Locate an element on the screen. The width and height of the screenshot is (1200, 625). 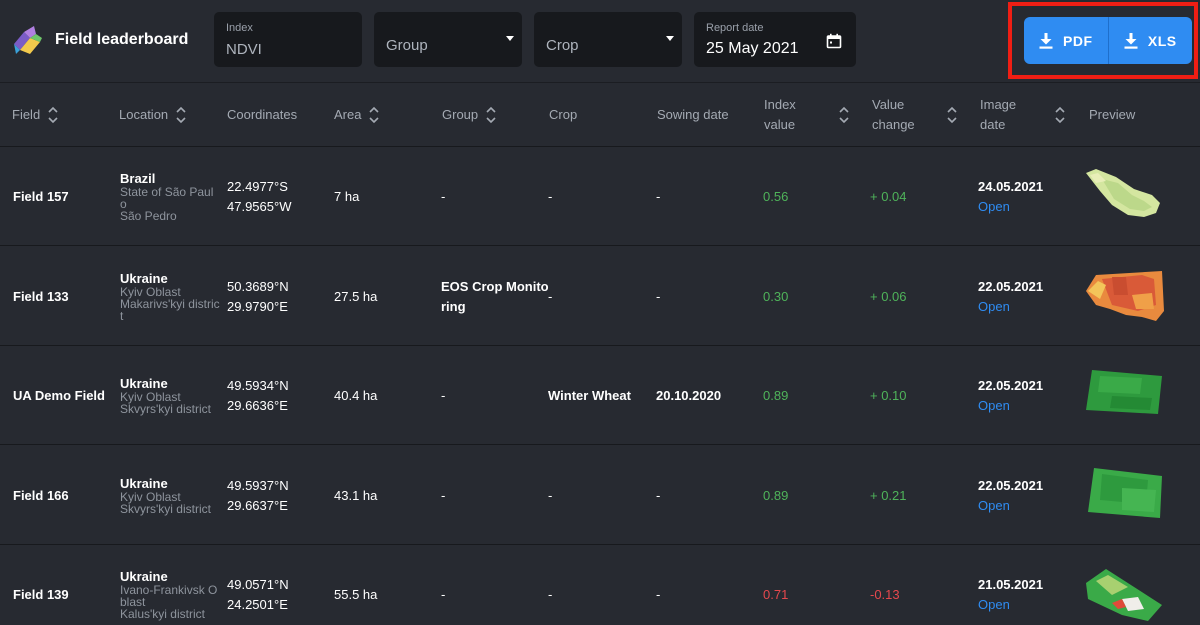
group-cell: EOS Crop Monitoring is located at coordinates (495, 296).